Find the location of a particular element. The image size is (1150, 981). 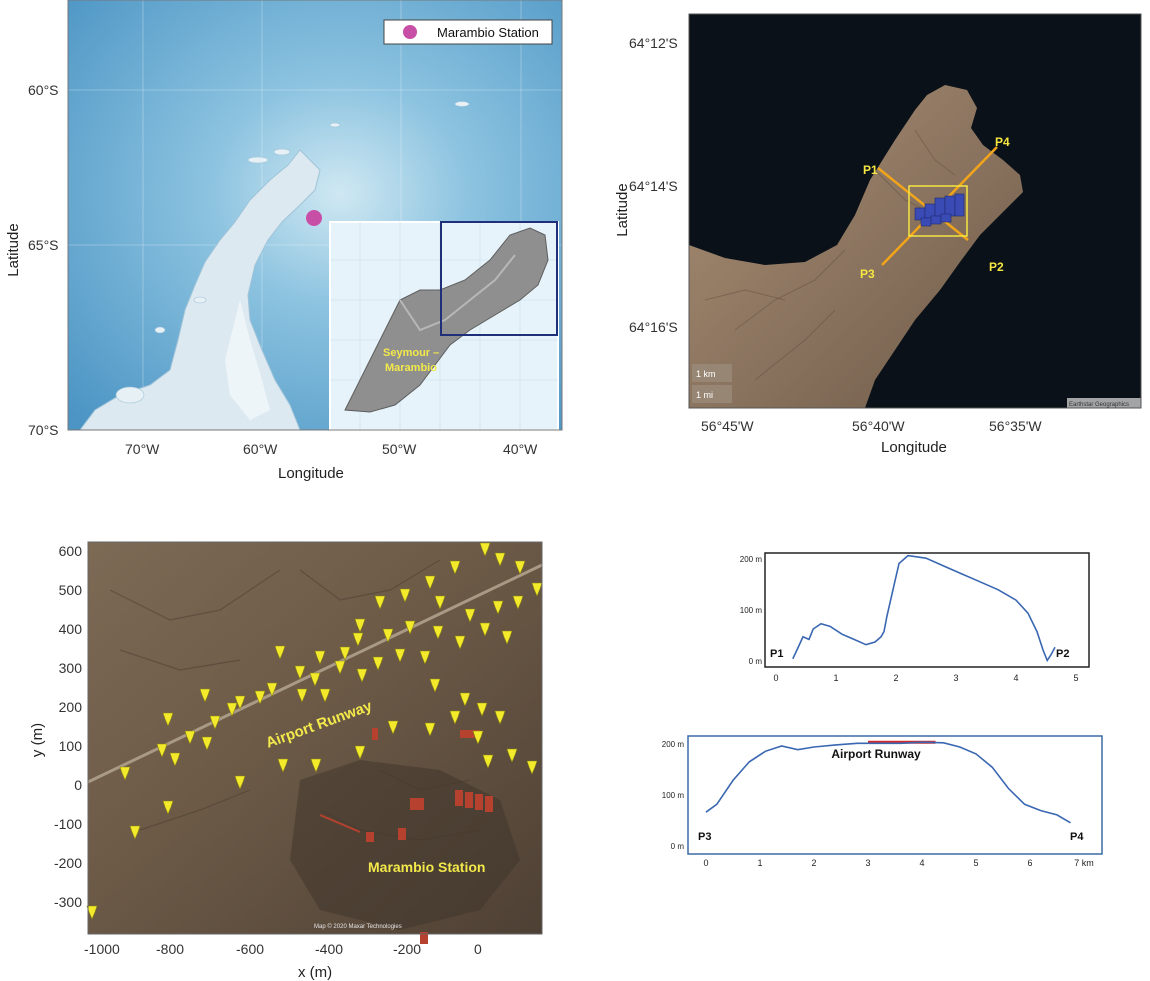

marambio-marker is located at coordinates (314, 218).